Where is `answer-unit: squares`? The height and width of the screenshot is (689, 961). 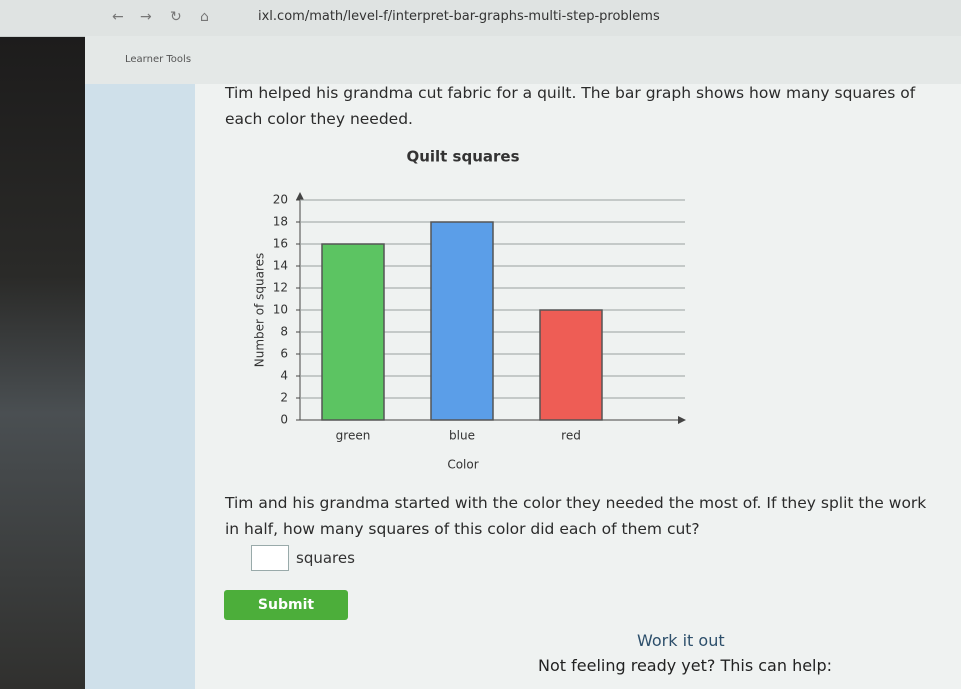
answer-unit: squares is located at coordinates (325, 558).